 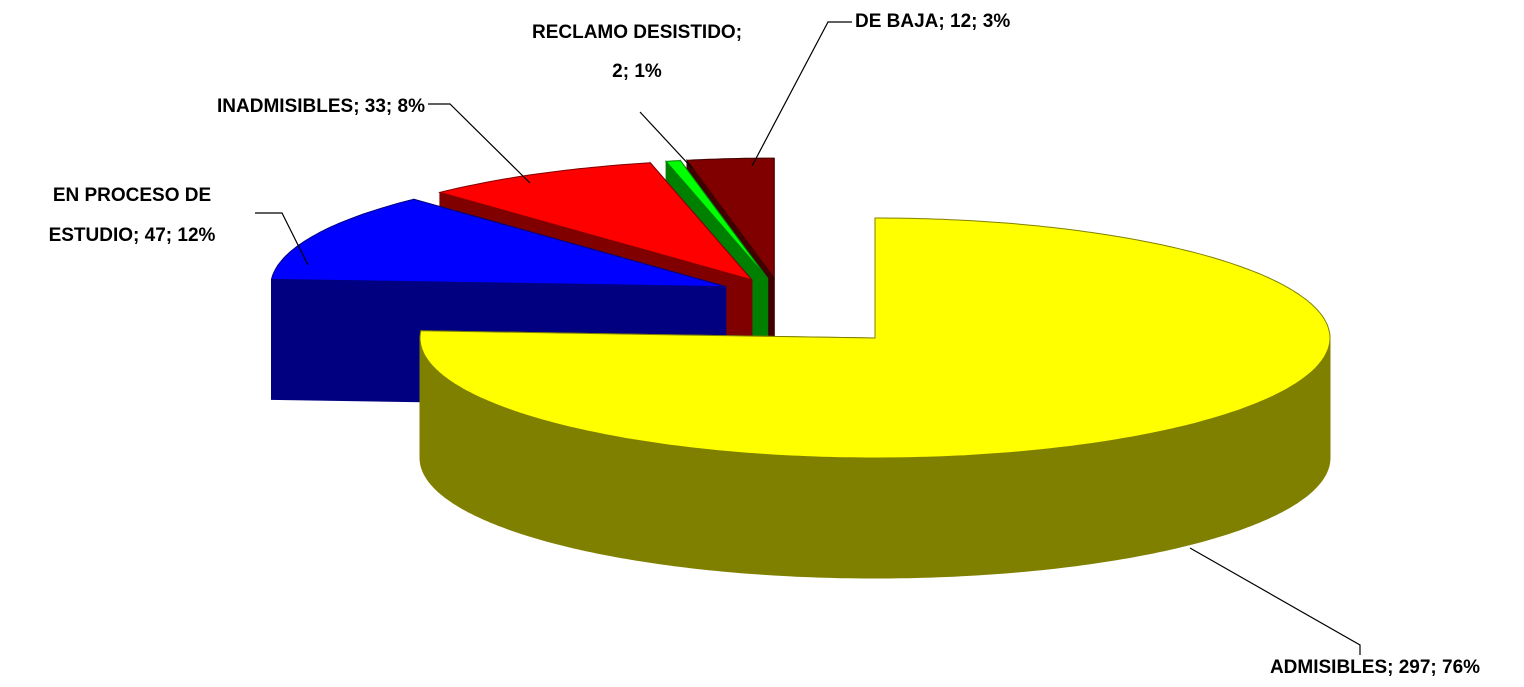 I want to click on data-label: 2; 1%, so click(x=637, y=71).